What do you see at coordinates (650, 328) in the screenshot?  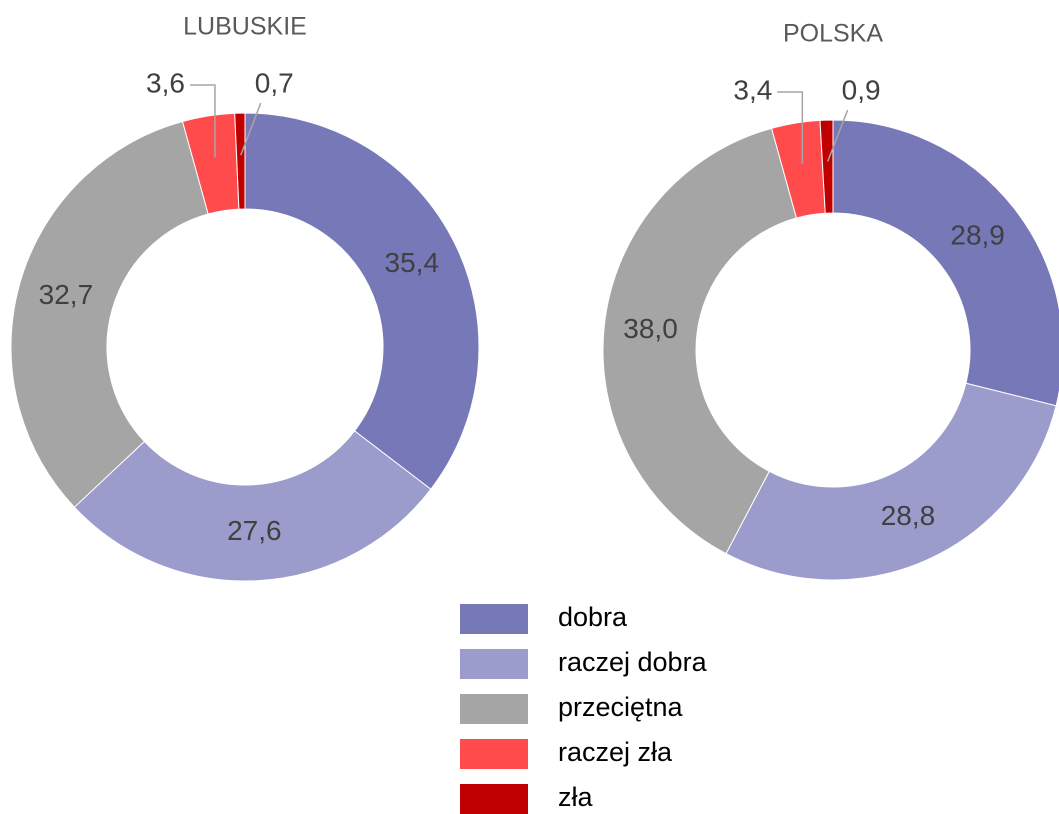 I see `data-label: 38,0` at bounding box center [650, 328].